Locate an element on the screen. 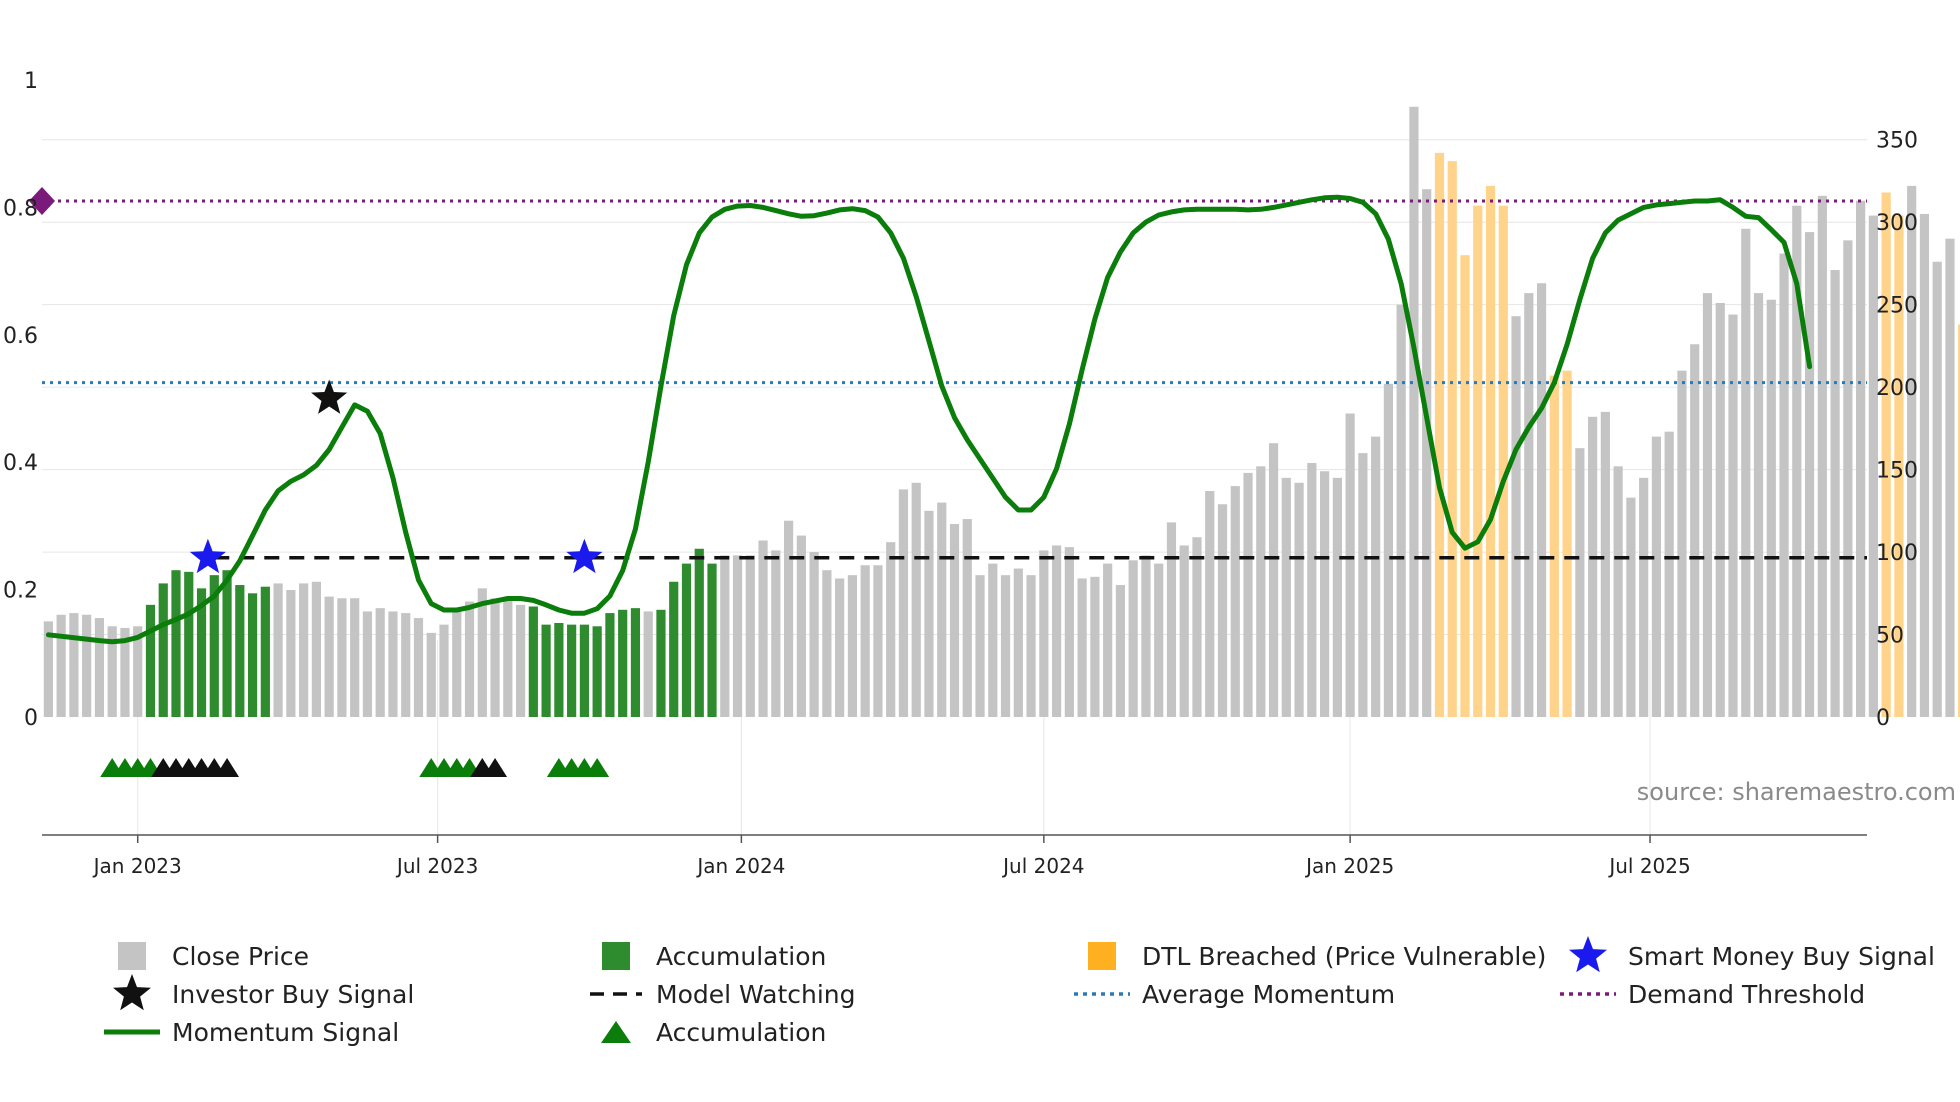  legend-star-smart is located at coordinates (1588, 954).